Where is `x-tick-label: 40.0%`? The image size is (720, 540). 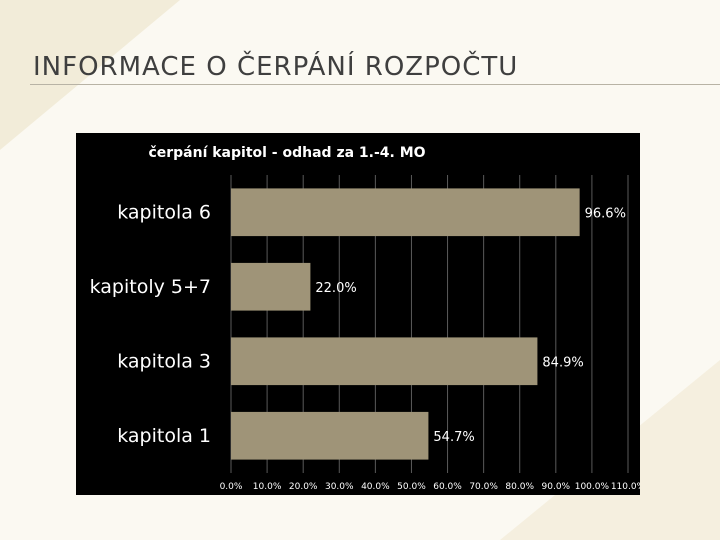
x-tick-label: 40.0% is located at coordinates (375, 487).